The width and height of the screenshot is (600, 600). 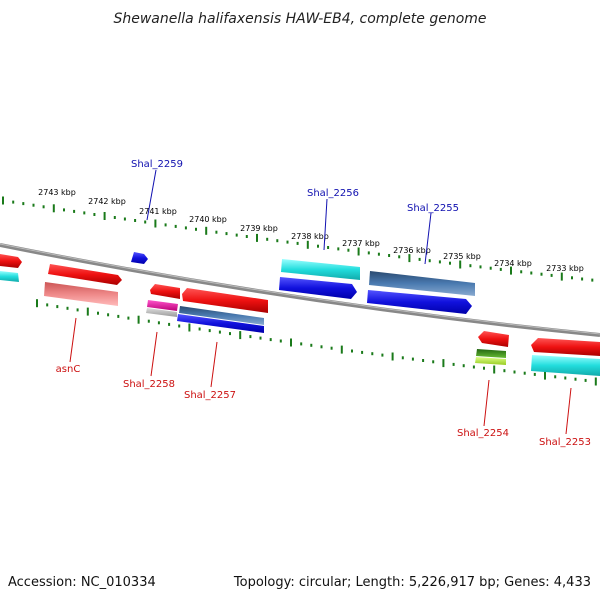 What do you see at coordinates (333, 193) in the screenshot?
I see `gene-label-shal-2256: Shal_2256` at bounding box center [333, 193].